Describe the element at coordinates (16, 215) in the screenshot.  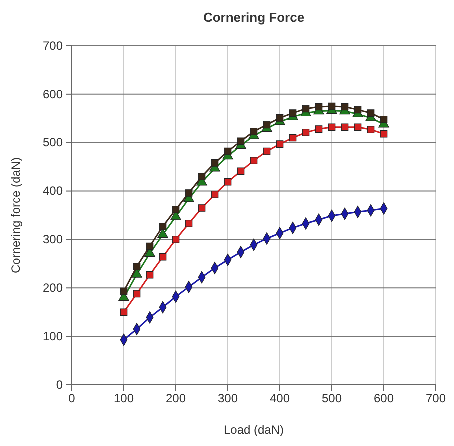
I see `y-axis-title: Cornering force (daN)` at that location.